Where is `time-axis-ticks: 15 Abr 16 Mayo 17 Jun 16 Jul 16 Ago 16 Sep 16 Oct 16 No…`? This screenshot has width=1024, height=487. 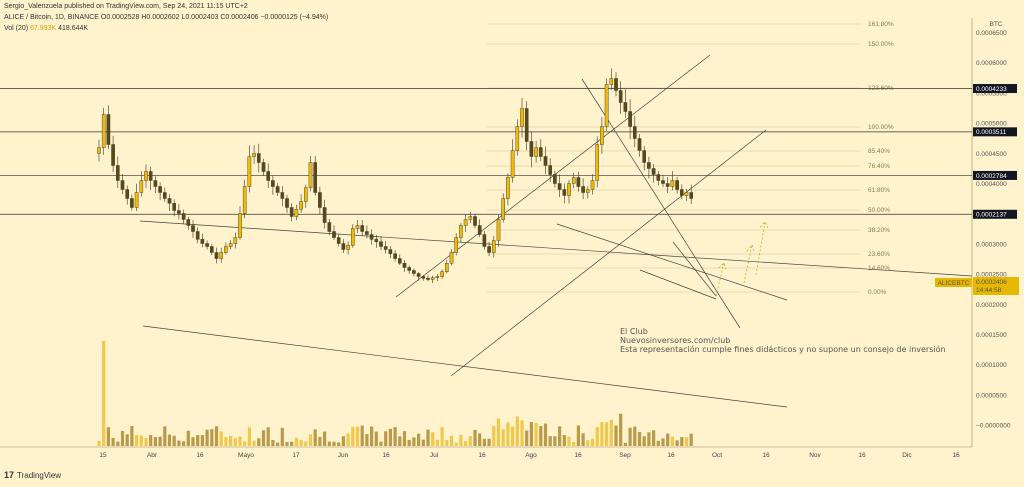 time-axis-ticks: 15 Abr 16 Mayo 17 Jun 16 Jul 16 Ago 16 Sep 16 Oct 16 No… is located at coordinates (529, 455).